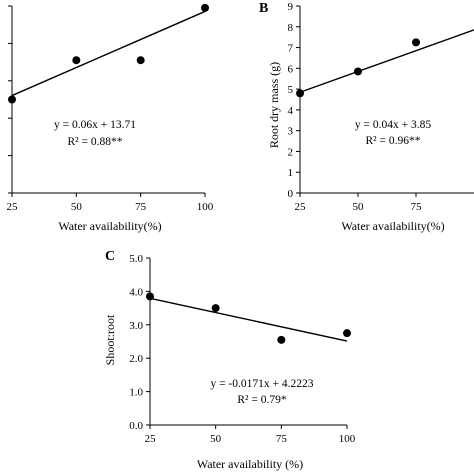  I want to click on panel-c-y-tick-label: 5.0, so click(136, 259).